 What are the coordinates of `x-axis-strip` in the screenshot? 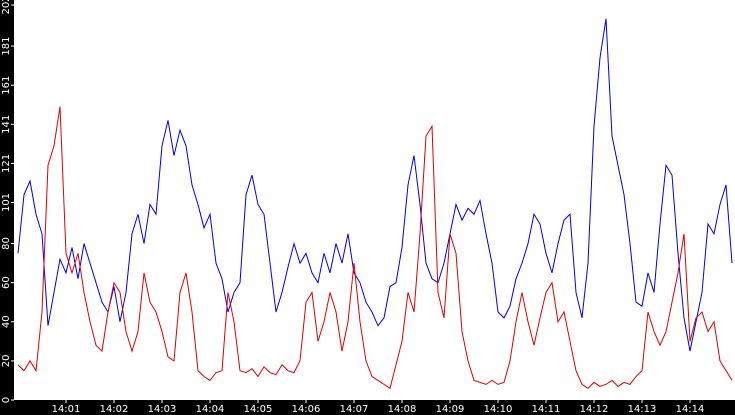 It's located at (367, 407).